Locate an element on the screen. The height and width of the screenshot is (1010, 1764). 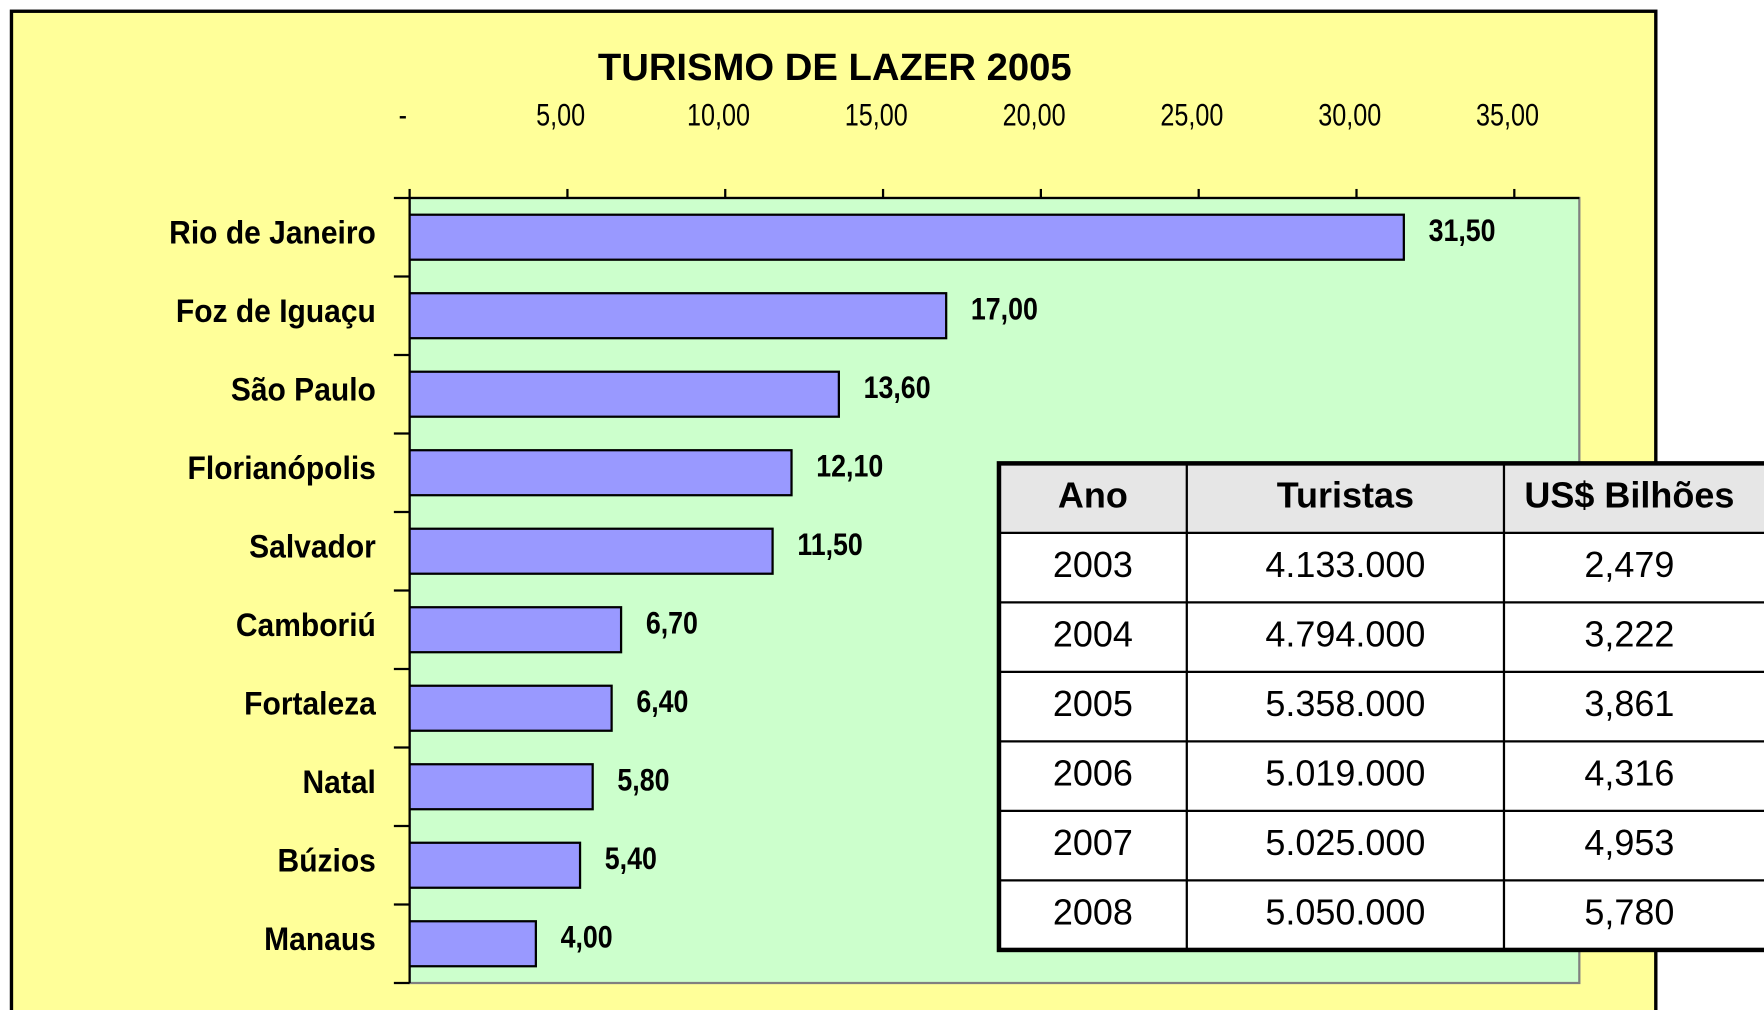
chart-title: TURISMO DE LAZER 2005 is located at coordinates (835, 67).